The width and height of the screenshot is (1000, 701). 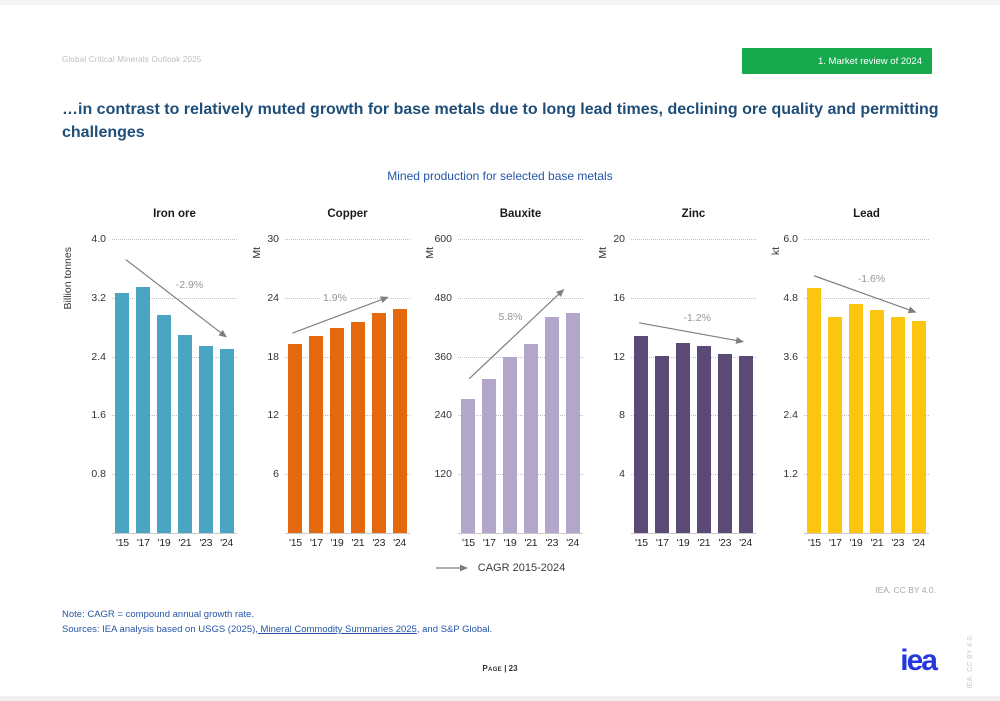 What do you see at coordinates (443, 297) in the screenshot?
I see `y-tick-label: 480` at bounding box center [443, 297].